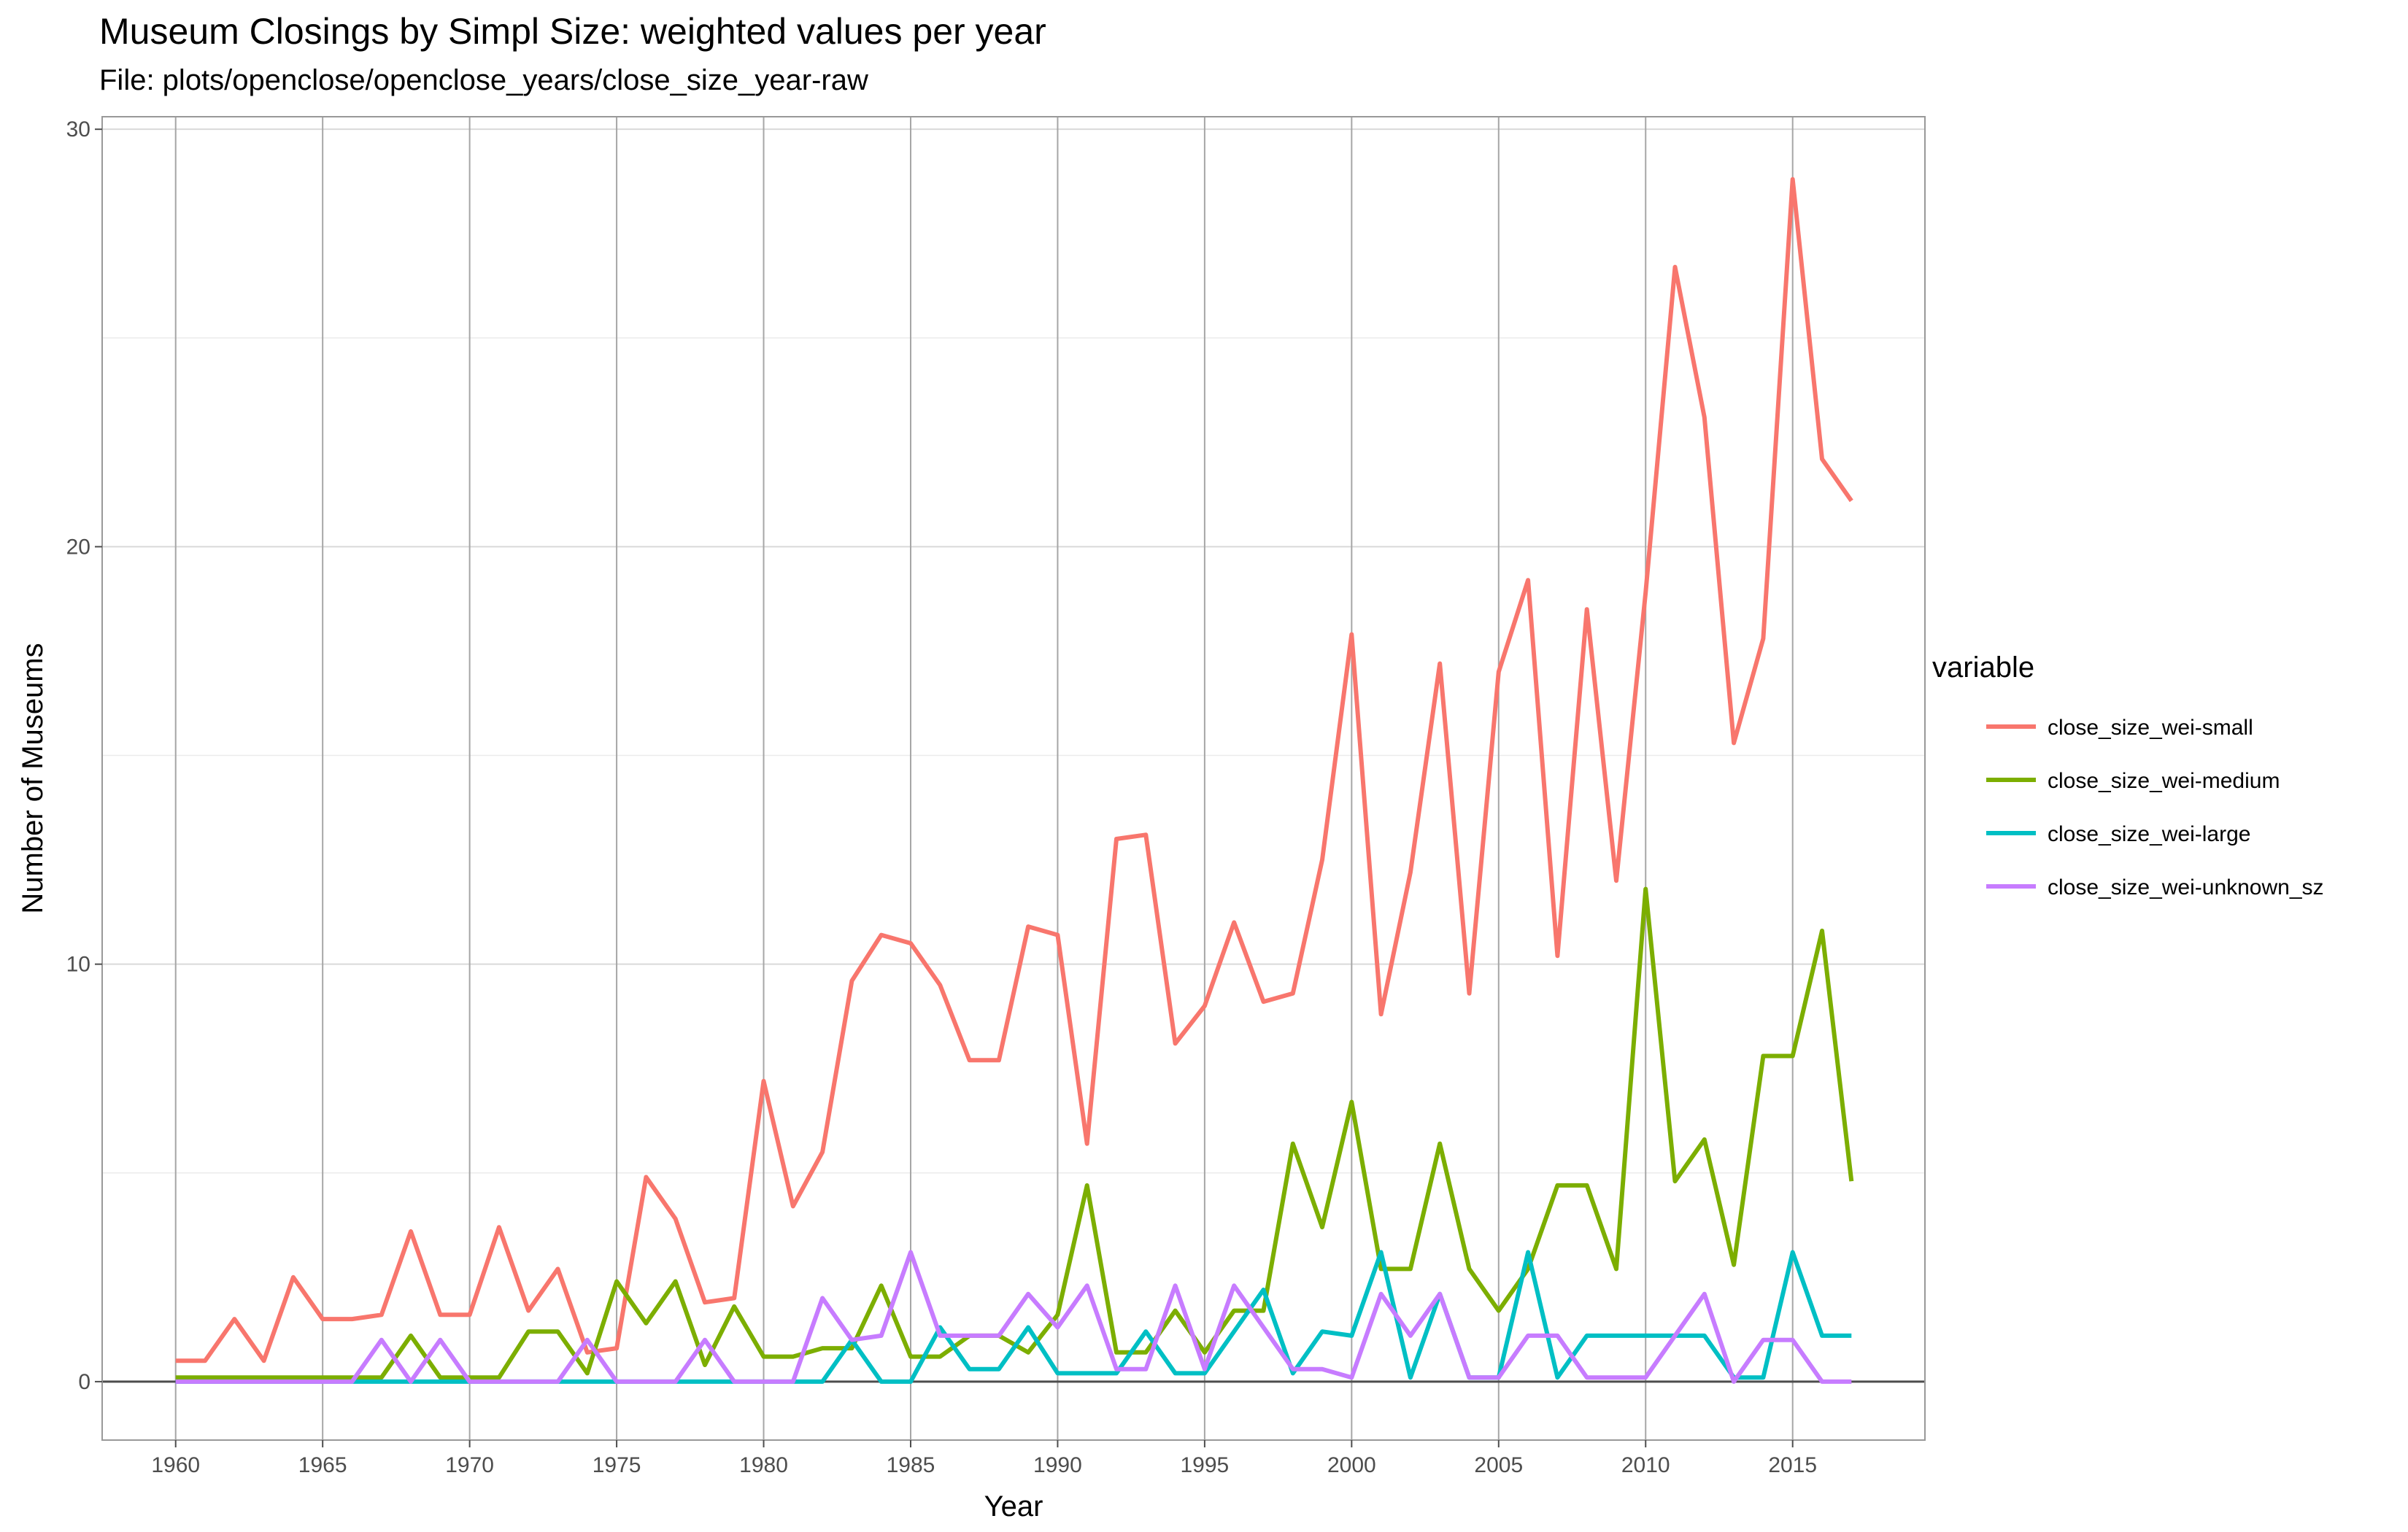 The width and height of the screenshot is (2408, 1532). Describe the element at coordinates (2186, 888) in the screenshot. I see `legend-label-close_size_wei-unknown_sz: close_size_wei-unknown_sz` at that location.